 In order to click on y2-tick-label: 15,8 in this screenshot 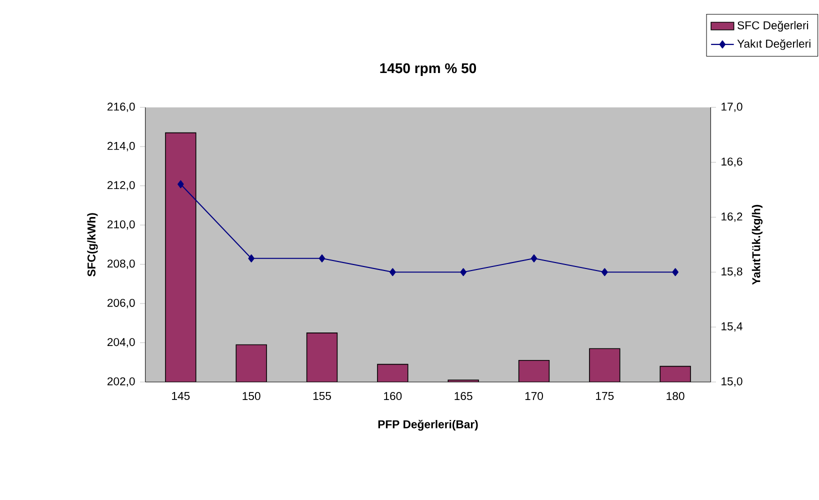, I will do `click(732, 272)`.